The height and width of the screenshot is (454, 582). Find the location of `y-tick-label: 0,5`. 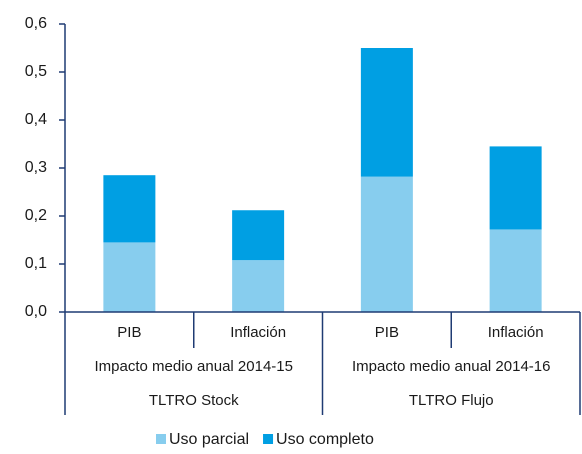

y-tick-label: 0,5 is located at coordinates (36, 71).